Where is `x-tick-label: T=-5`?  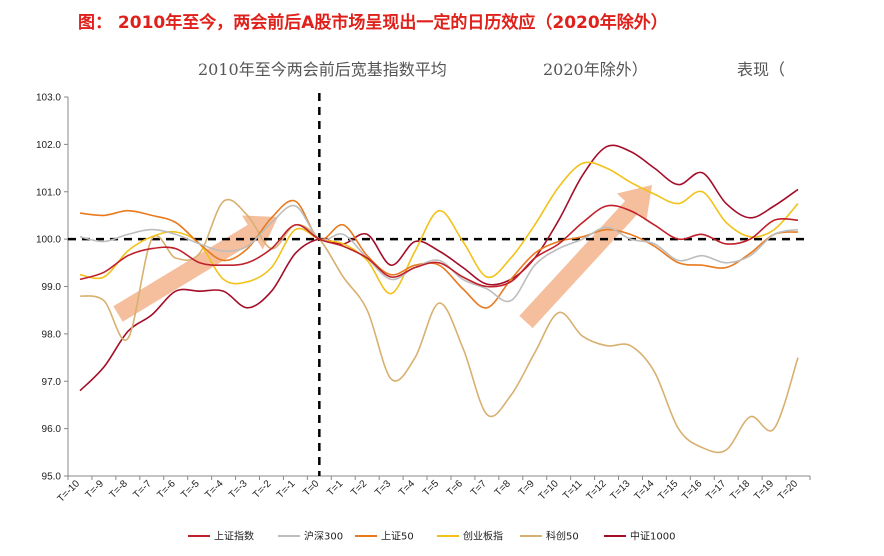
x-tick-label: T=-5 is located at coordinates (190, 489).